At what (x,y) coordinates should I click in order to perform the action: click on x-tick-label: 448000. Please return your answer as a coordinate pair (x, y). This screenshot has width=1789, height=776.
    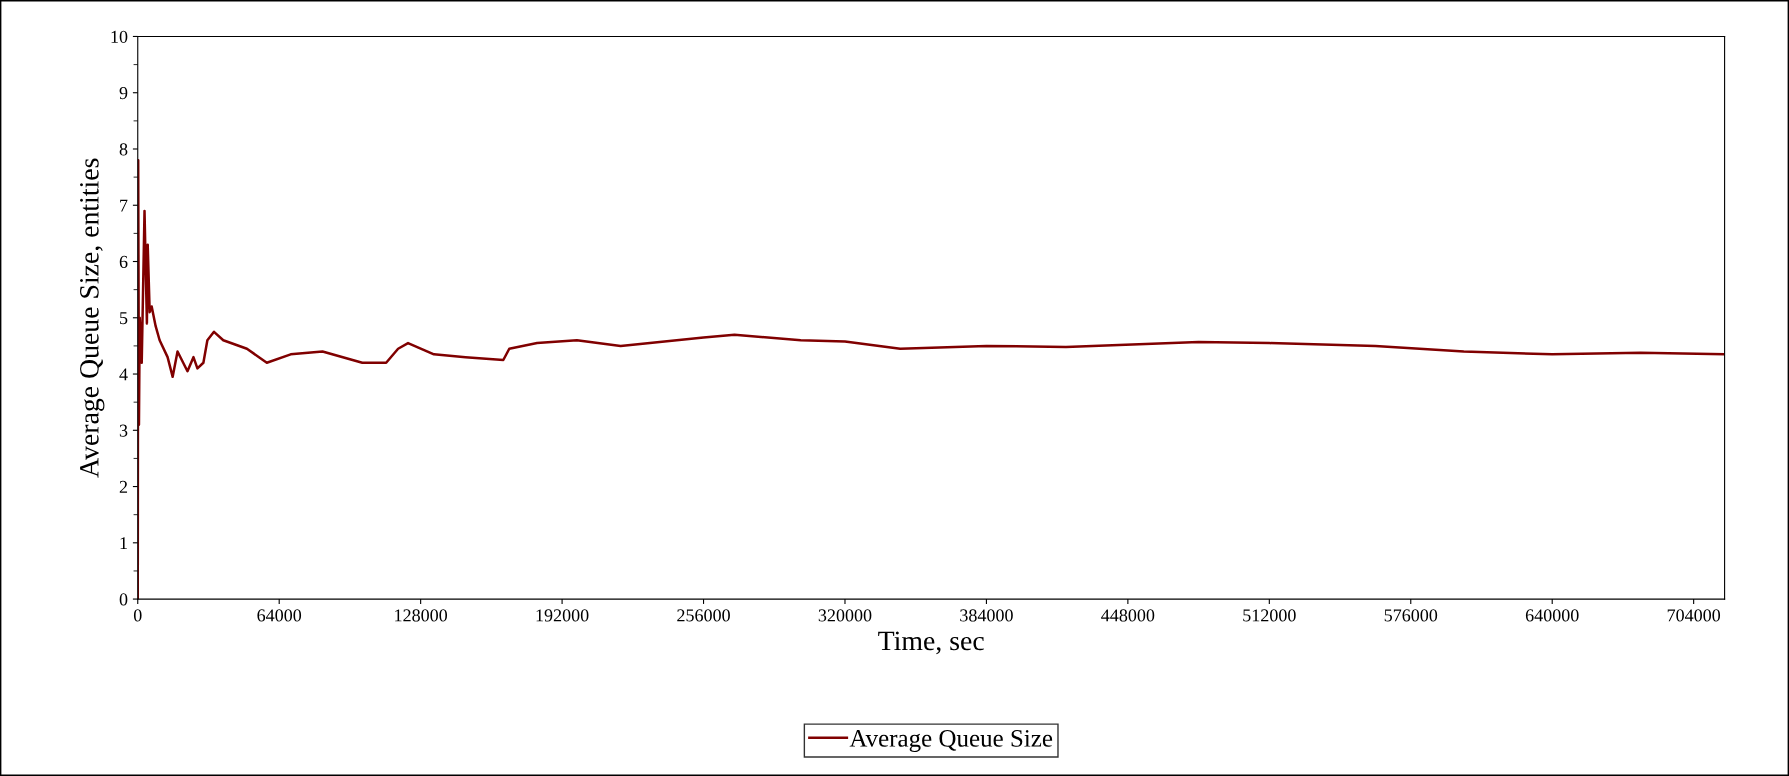
    Looking at the image, I should click on (1128, 615).